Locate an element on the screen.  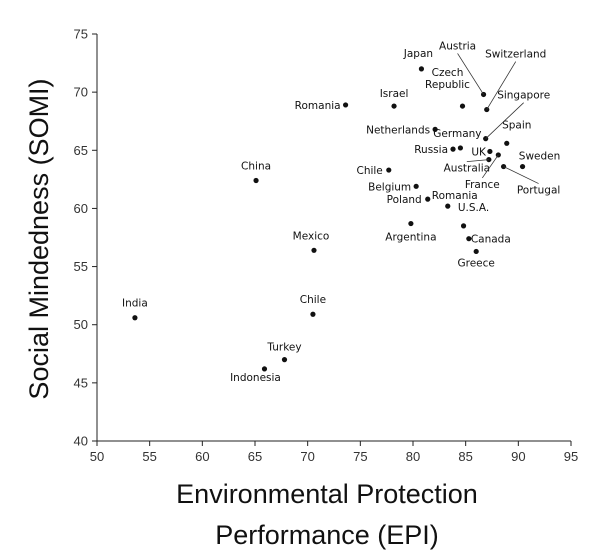
point-label: Netherlands is located at coordinates (398, 130).